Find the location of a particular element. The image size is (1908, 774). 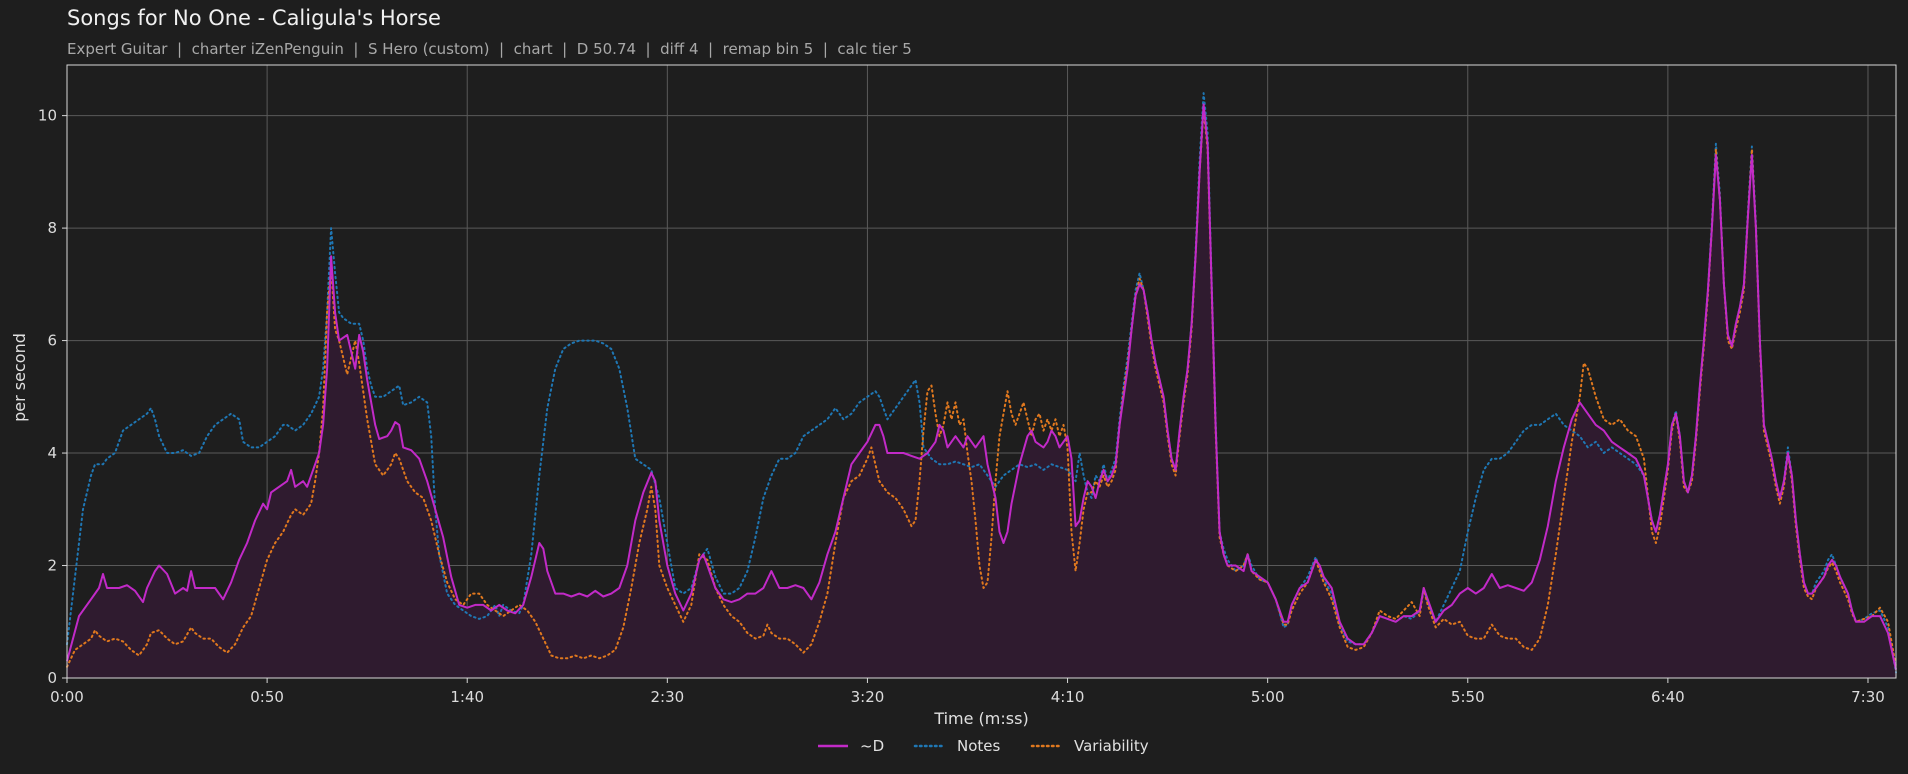

y-tick-label: 6 is located at coordinates (52, 341).